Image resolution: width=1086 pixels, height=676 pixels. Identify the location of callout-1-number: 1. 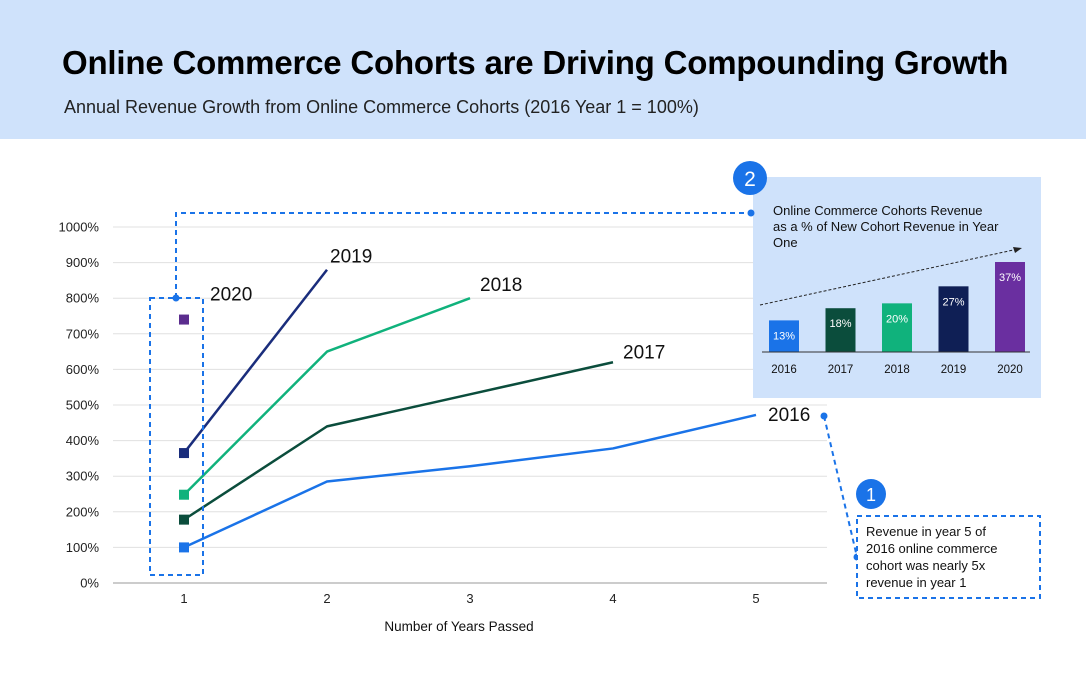
(871, 495).